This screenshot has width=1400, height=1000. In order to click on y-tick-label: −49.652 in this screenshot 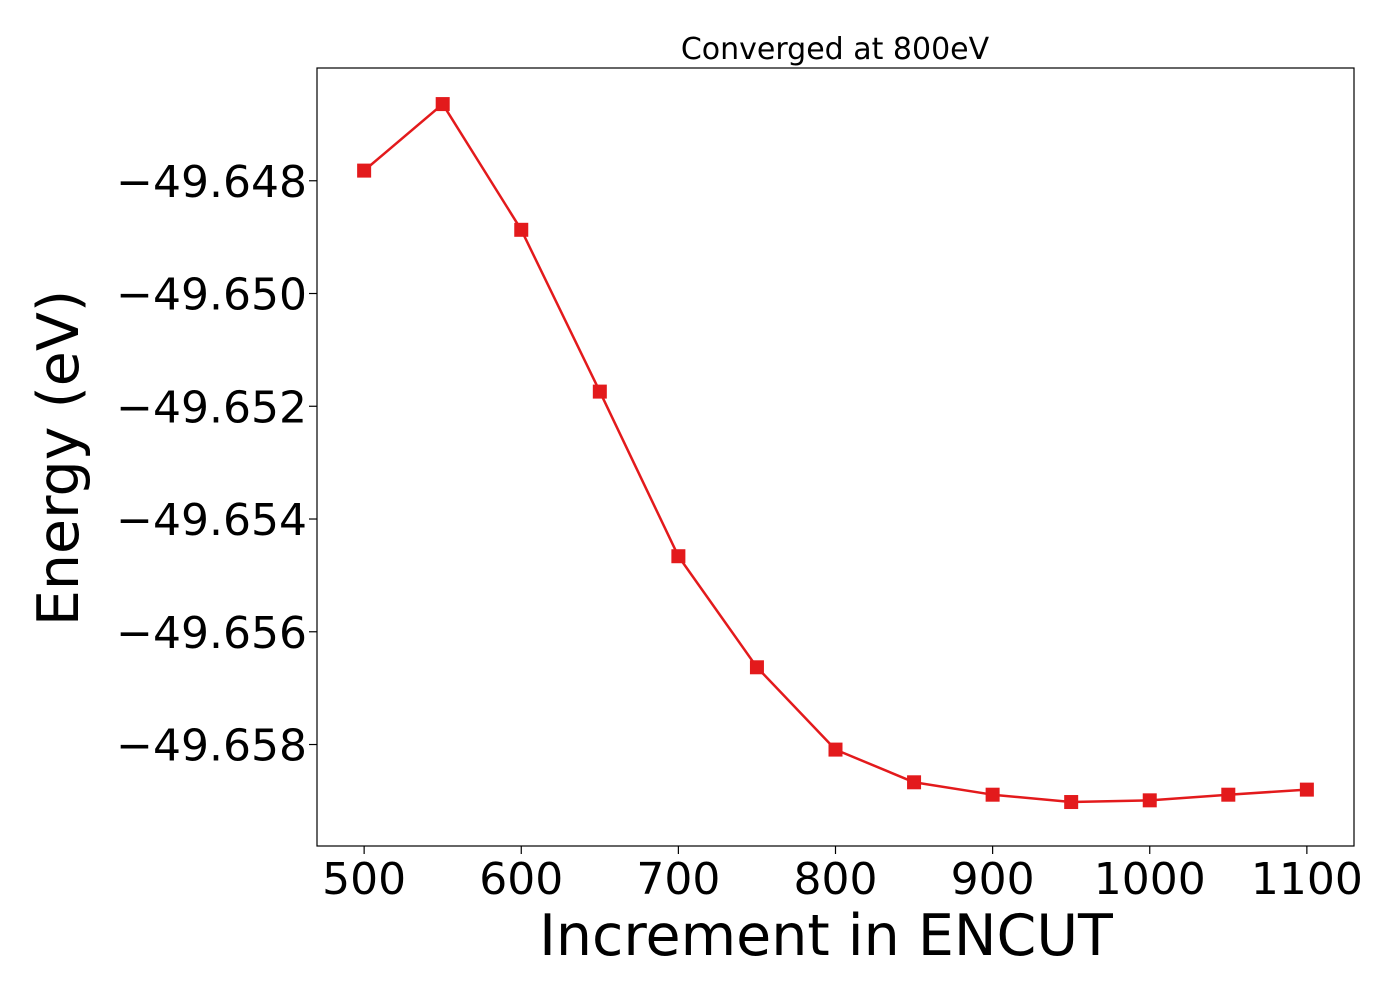, I will do `click(211, 407)`.